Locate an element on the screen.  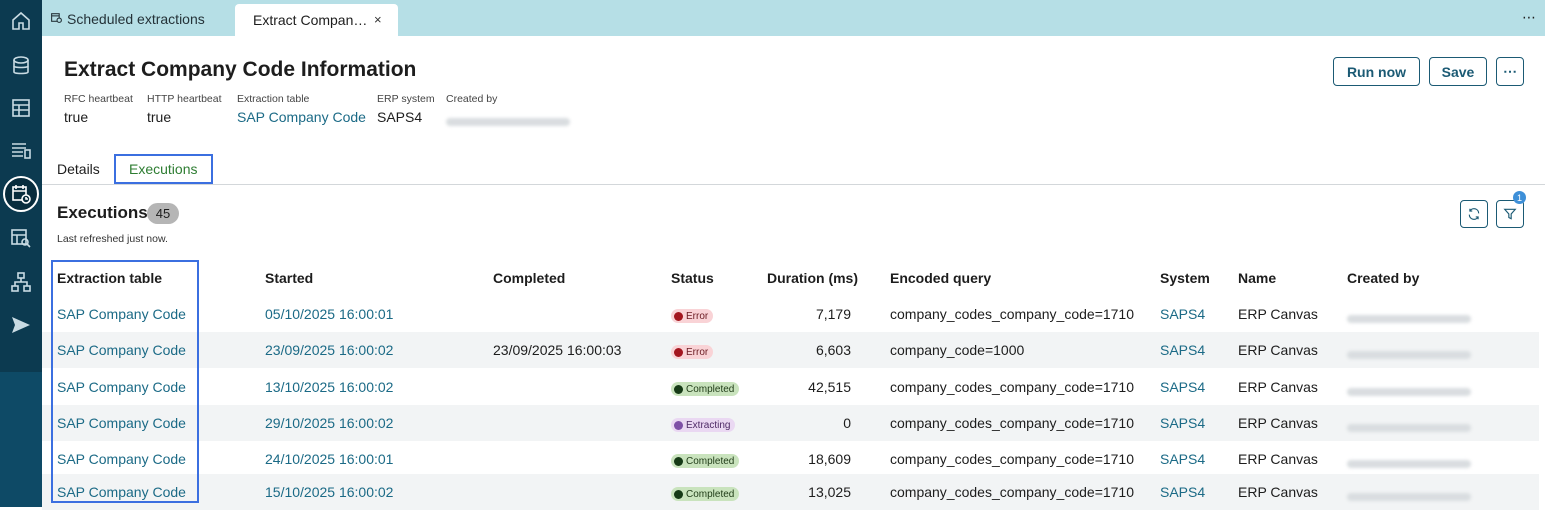
column-header-completed: Completed is located at coordinates (529, 278).